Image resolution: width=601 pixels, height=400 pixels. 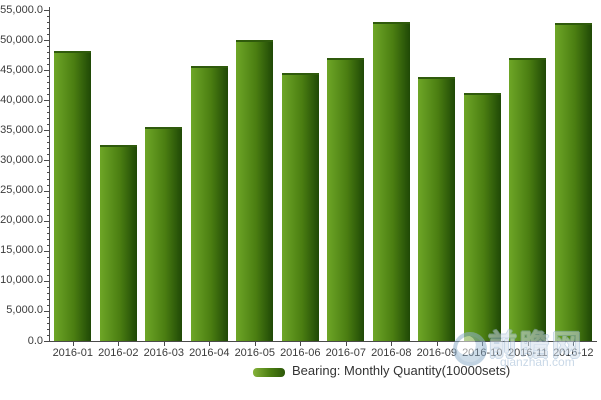 What do you see at coordinates (21, 129) in the screenshot?
I see `y-axis-label: 35,000.0` at bounding box center [21, 129].